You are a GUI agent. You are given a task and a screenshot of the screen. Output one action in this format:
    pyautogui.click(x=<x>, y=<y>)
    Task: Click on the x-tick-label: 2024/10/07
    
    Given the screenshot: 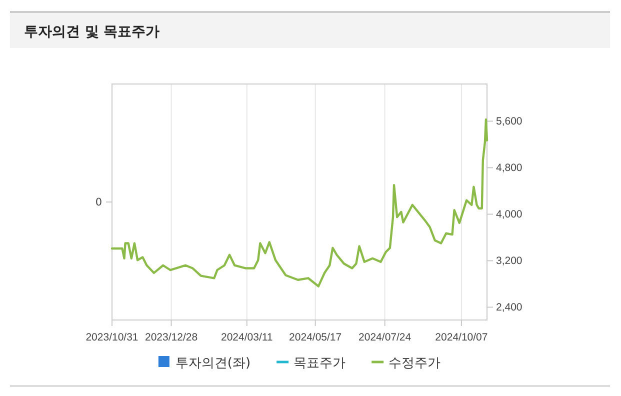 What is the action you would take?
    pyautogui.click(x=461, y=338)
    